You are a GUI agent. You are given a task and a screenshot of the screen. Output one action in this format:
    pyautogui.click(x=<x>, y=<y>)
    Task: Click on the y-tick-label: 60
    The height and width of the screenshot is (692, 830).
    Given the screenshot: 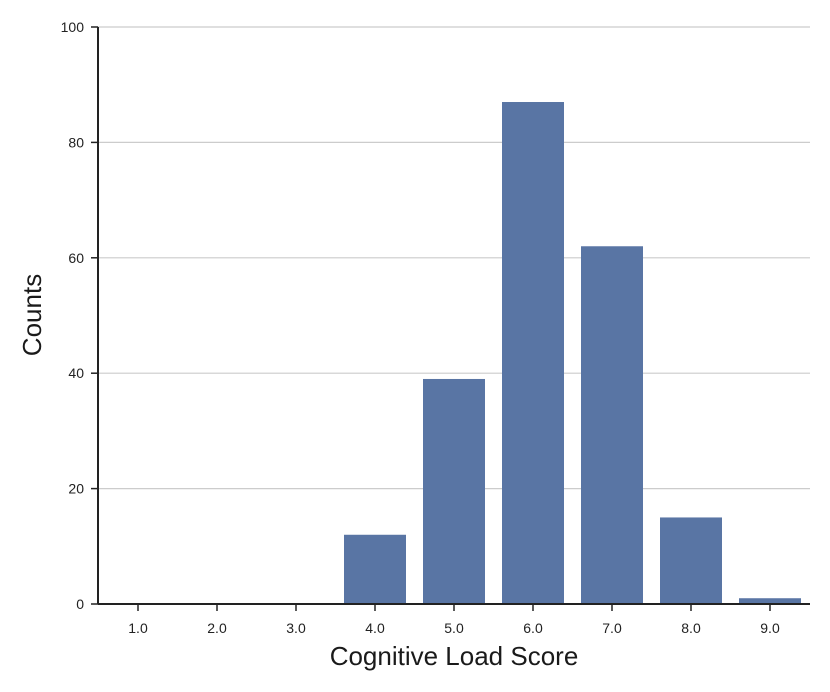 What is the action you would take?
    pyautogui.click(x=76, y=258)
    